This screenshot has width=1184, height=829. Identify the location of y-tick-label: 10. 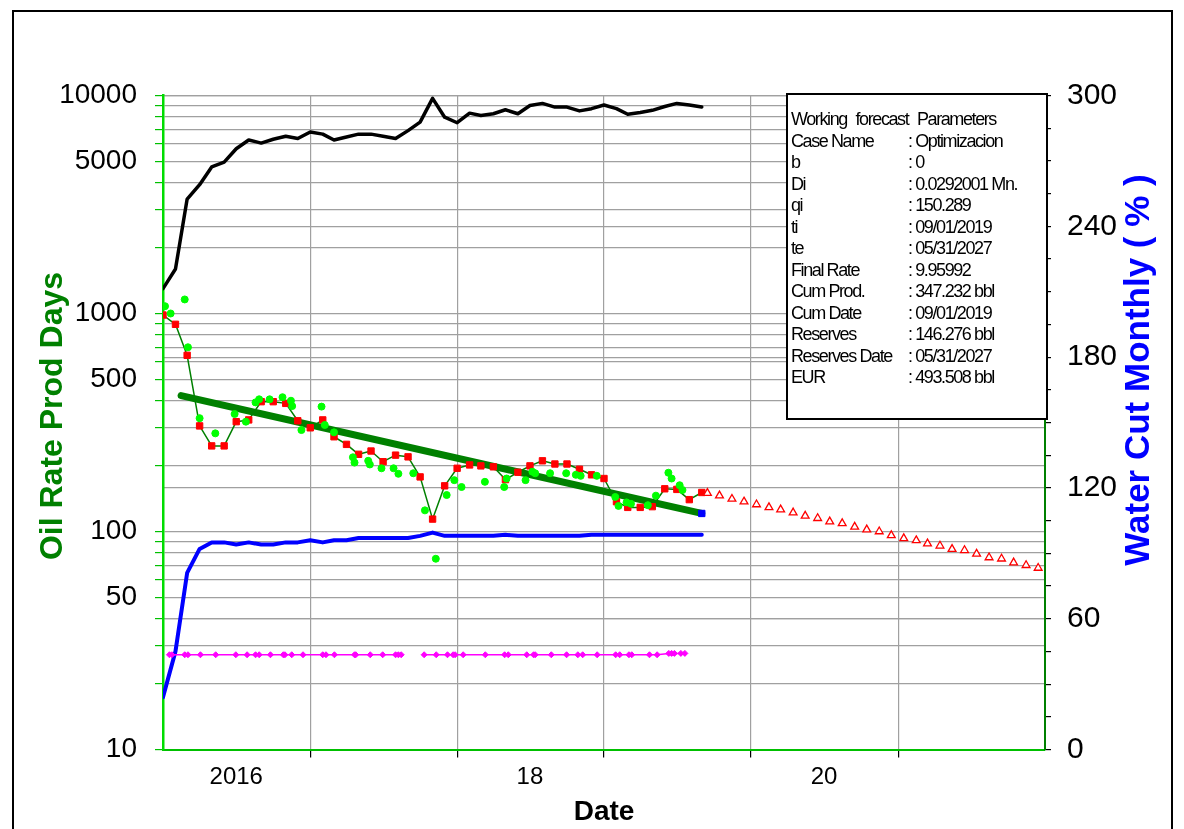
(121, 748).